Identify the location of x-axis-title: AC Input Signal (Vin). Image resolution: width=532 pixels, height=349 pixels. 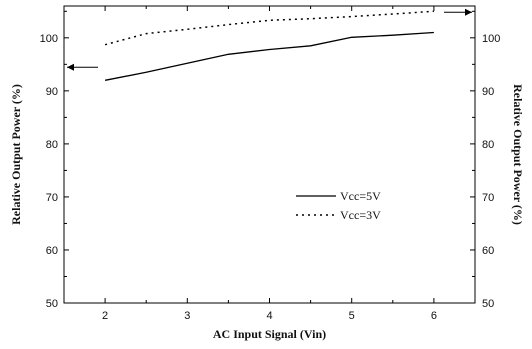
(269, 334).